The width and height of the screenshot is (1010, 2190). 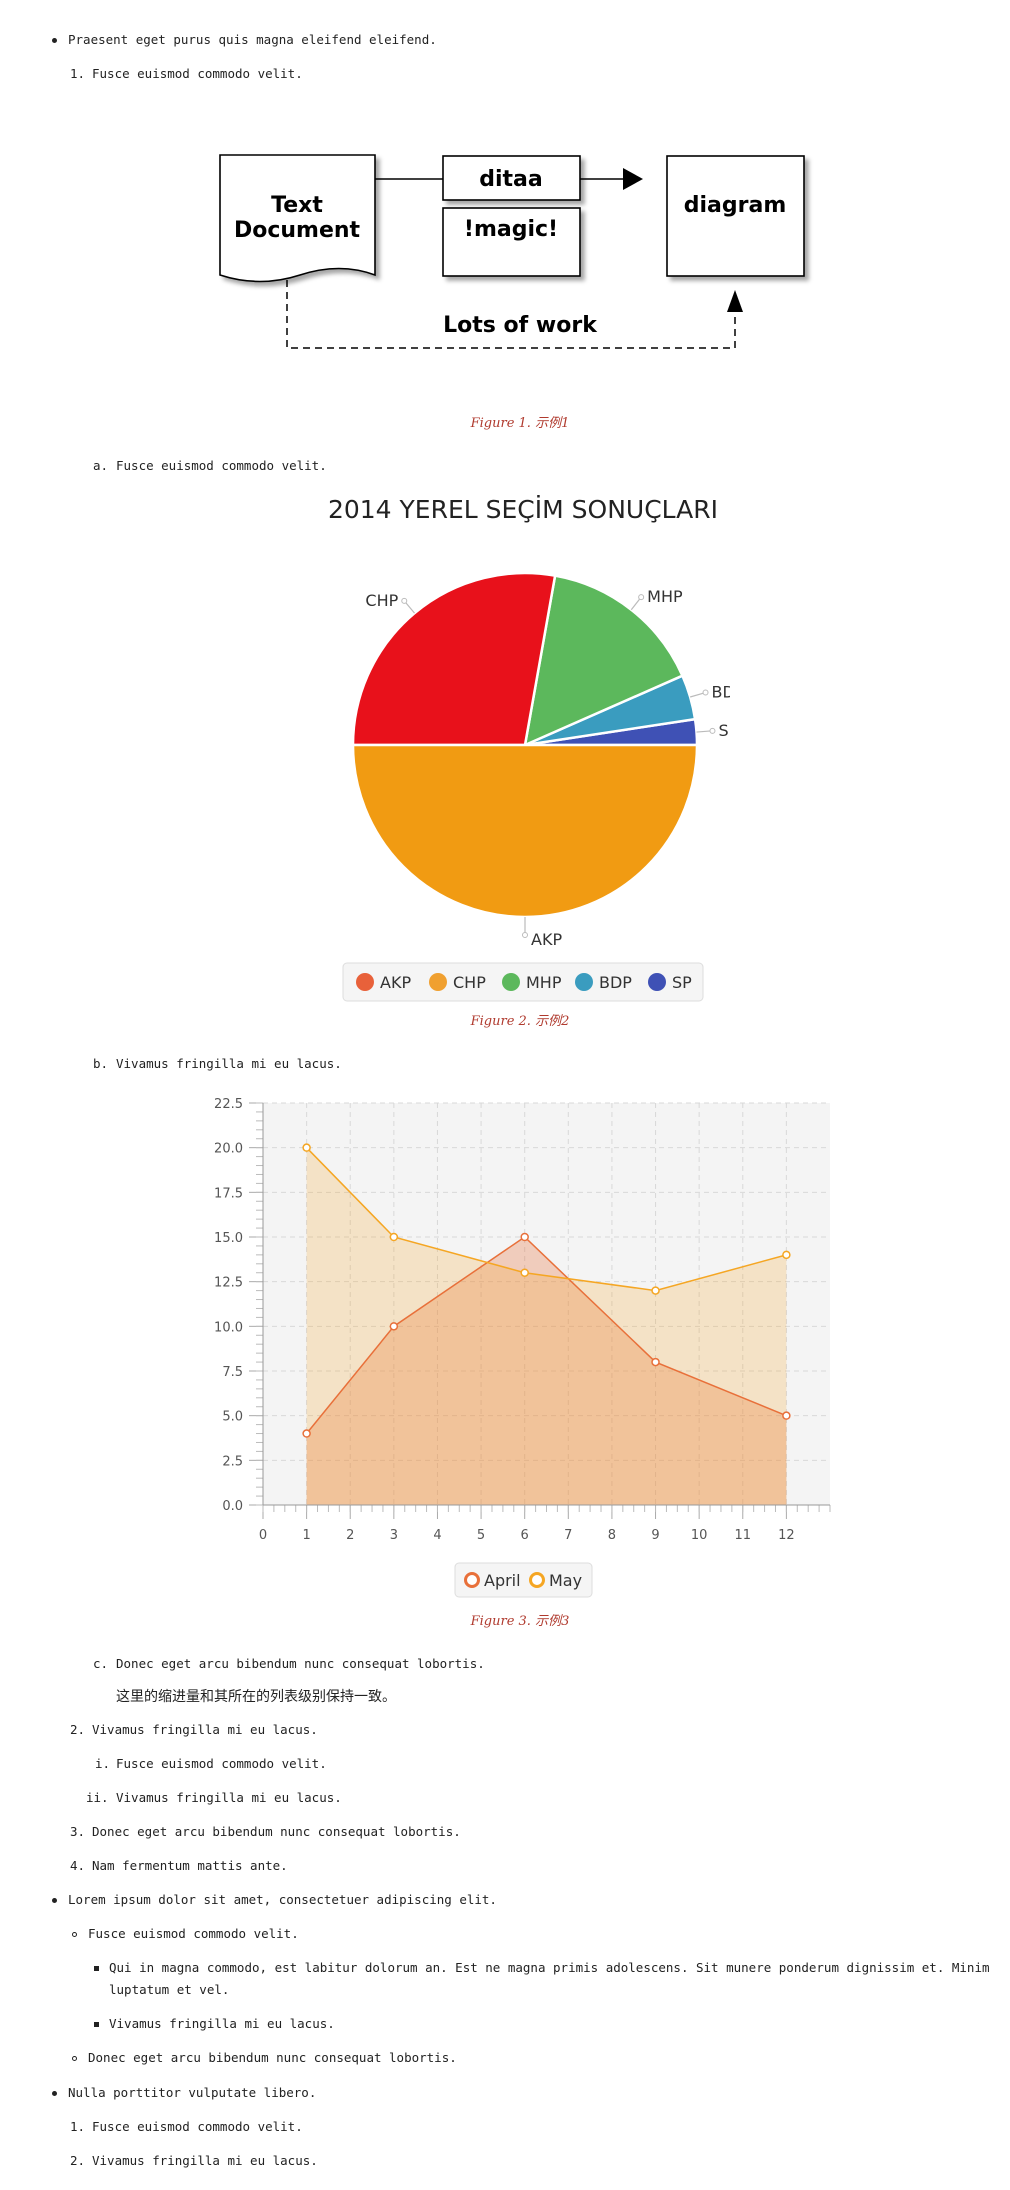 I want to click on y-tick-label: 7.5, so click(x=232, y=1372).